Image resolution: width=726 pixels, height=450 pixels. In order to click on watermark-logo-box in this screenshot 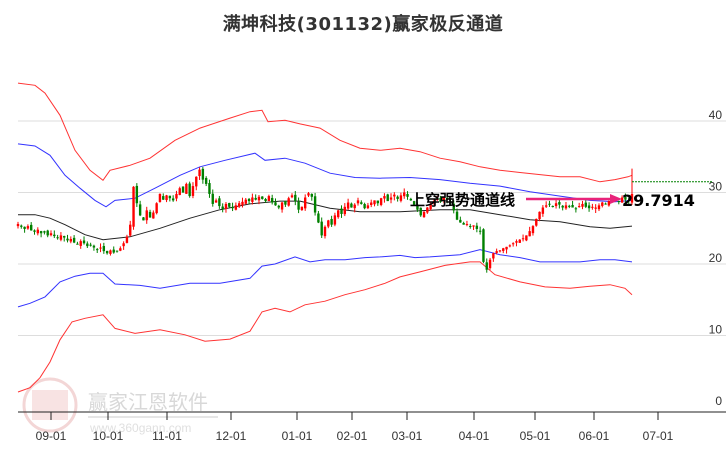, I will do `click(50, 405)`.